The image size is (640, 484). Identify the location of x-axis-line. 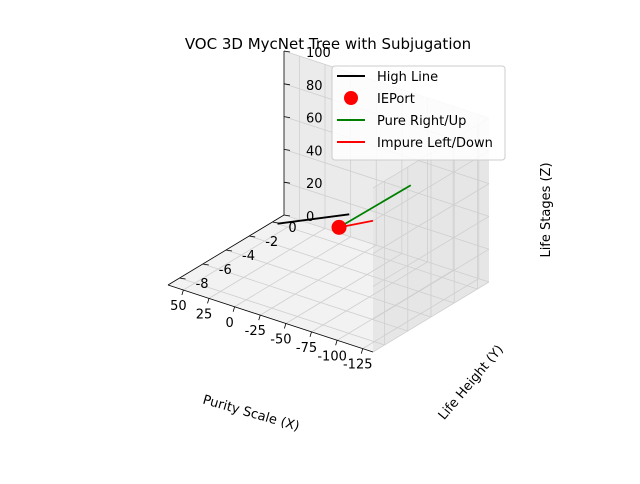
(270, 318).